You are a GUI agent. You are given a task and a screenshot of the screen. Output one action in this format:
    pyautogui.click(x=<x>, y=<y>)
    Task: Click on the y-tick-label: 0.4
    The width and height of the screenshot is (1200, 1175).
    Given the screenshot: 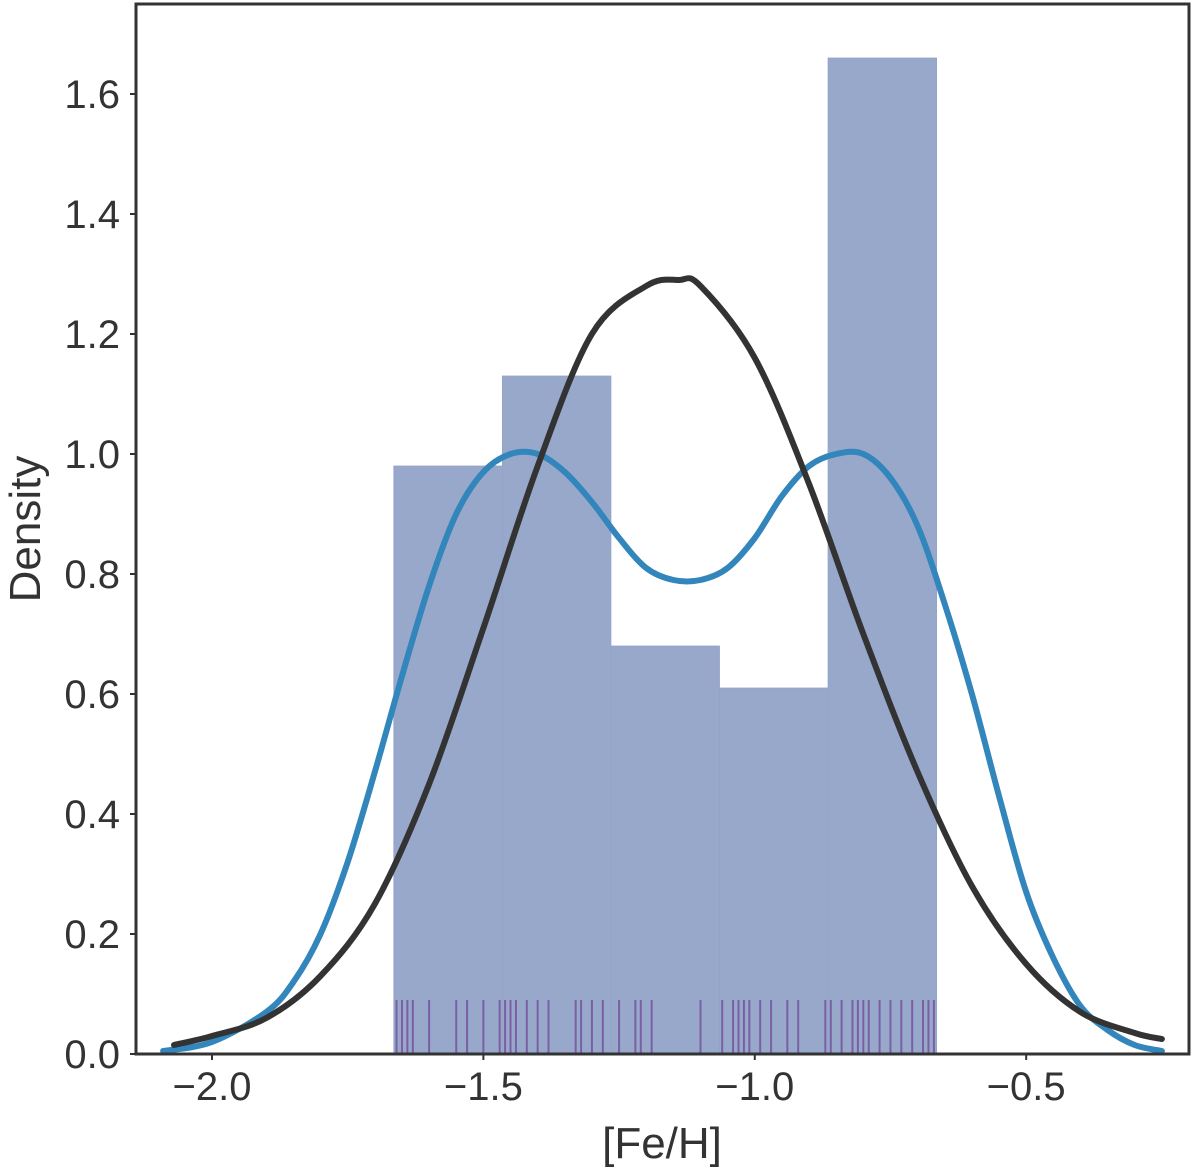 What is the action you would take?
    pyautogui.click(x=92, y=815)
    